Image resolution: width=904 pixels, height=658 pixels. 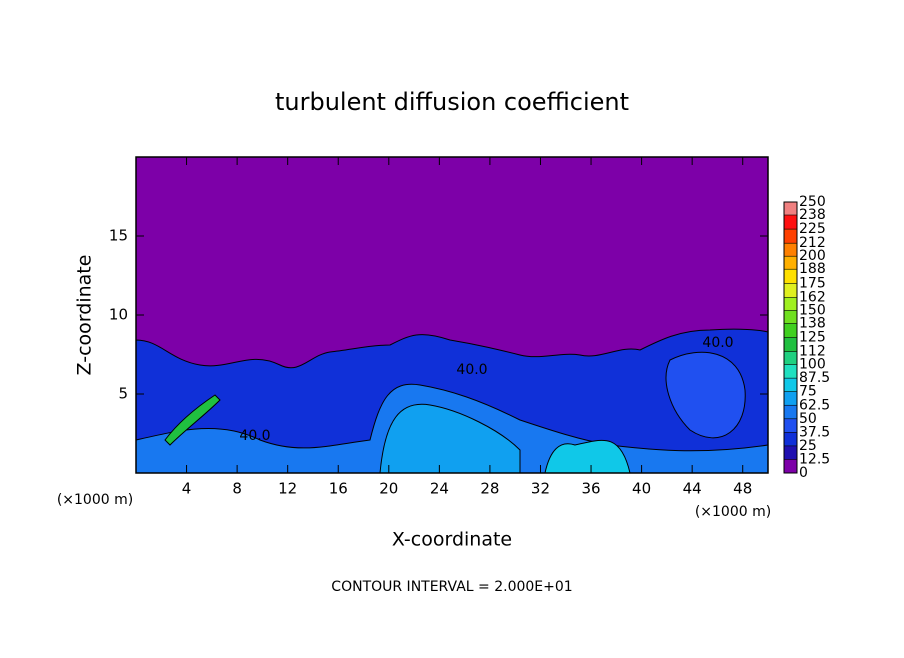 I want to click on x-tick-label: 32, so click(x=540, y=489).